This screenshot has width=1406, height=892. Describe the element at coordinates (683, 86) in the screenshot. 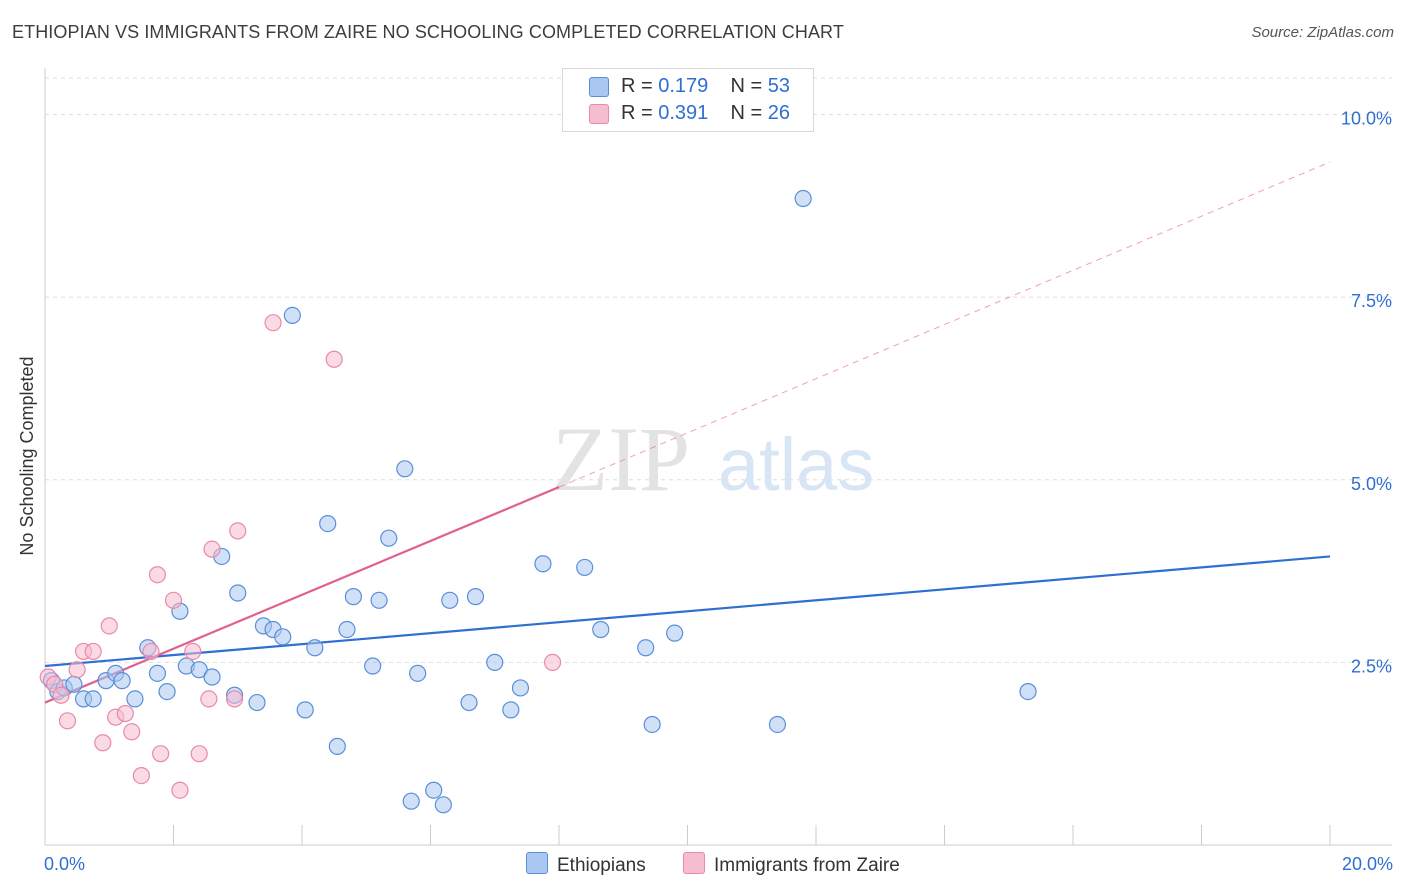

I see `legend-r-value: 0.179` at that location.